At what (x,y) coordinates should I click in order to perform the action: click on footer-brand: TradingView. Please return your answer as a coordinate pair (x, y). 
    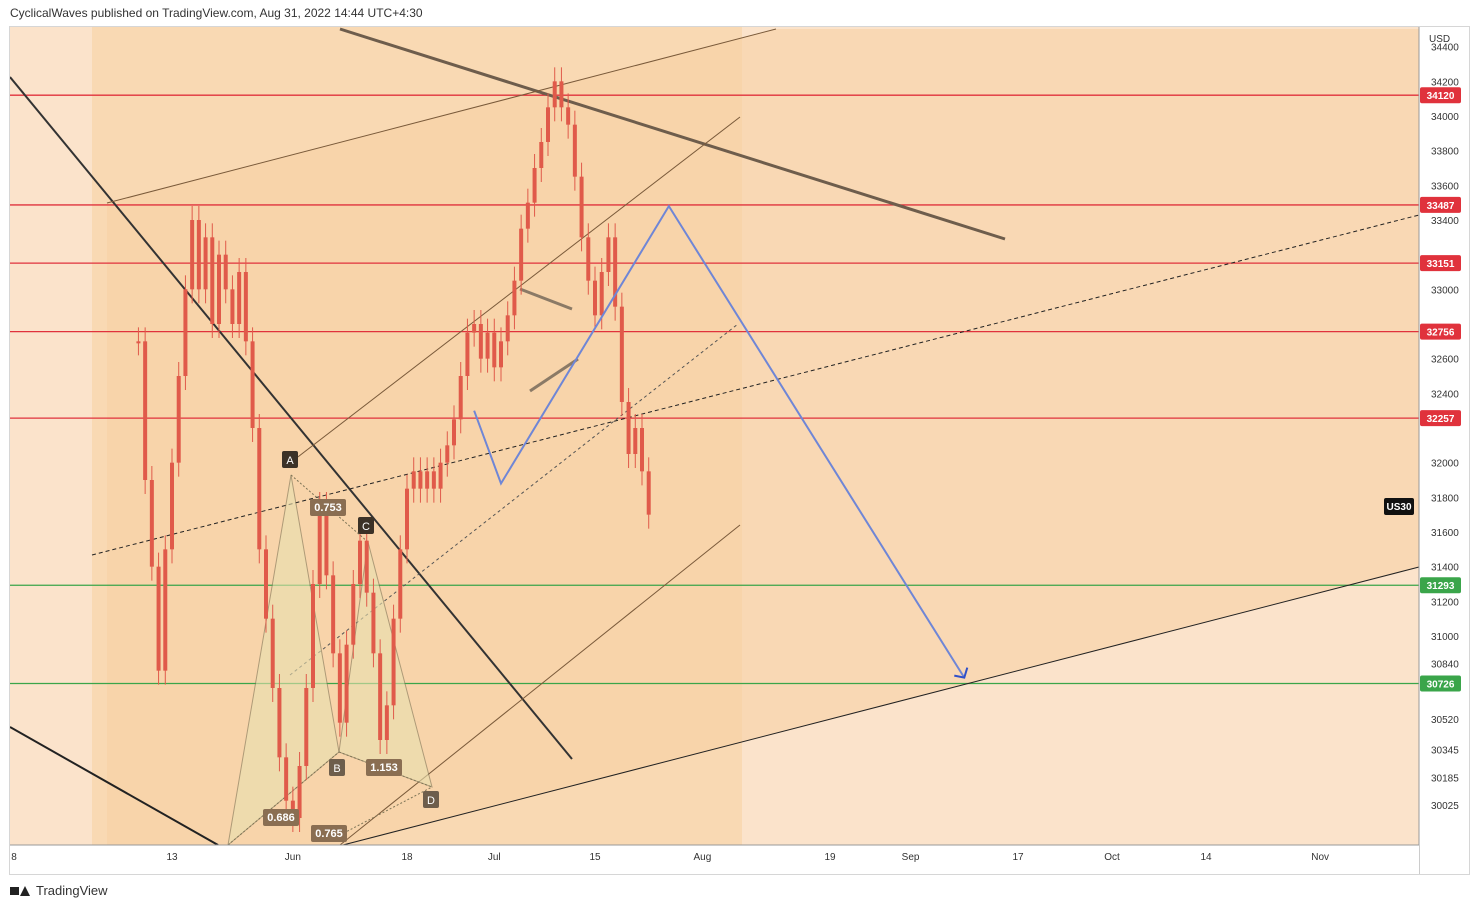
    Looking at the image, I should click on (72, 890).